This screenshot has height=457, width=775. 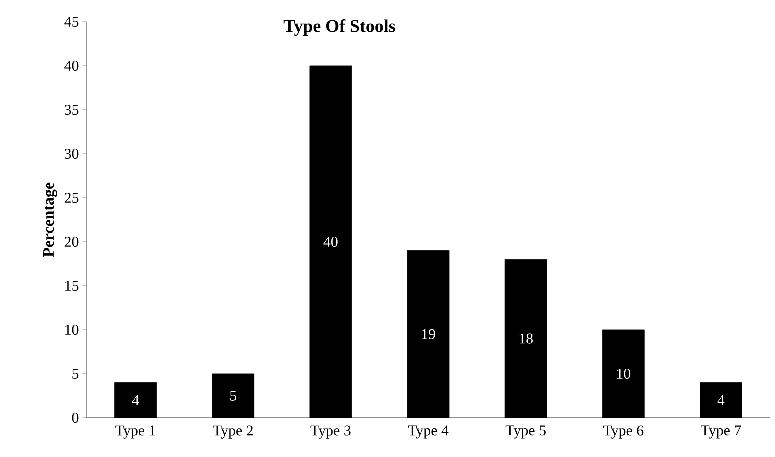 I want to click on y-tick-label: 0, so click(x=75, y=418).